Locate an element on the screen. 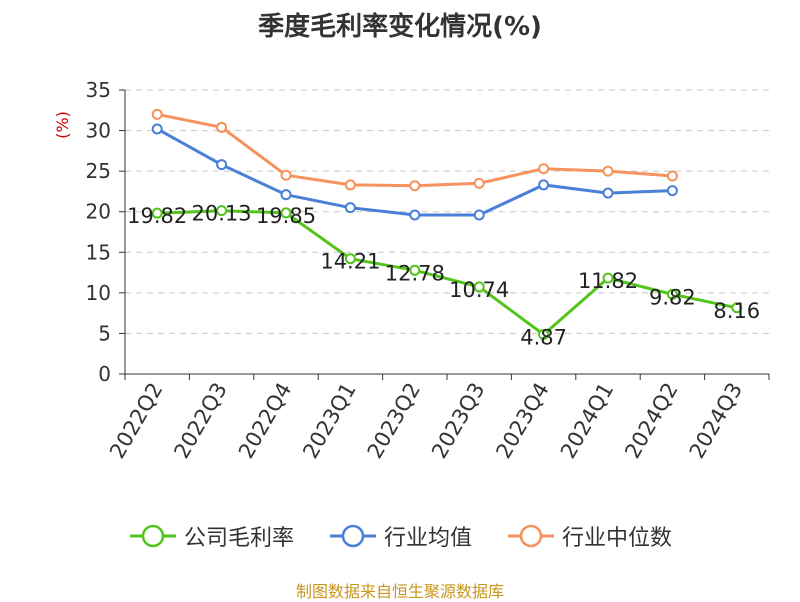 This screenshot has width=800, height=602. data-label: 9.82 is located at coordinates (672, 297).